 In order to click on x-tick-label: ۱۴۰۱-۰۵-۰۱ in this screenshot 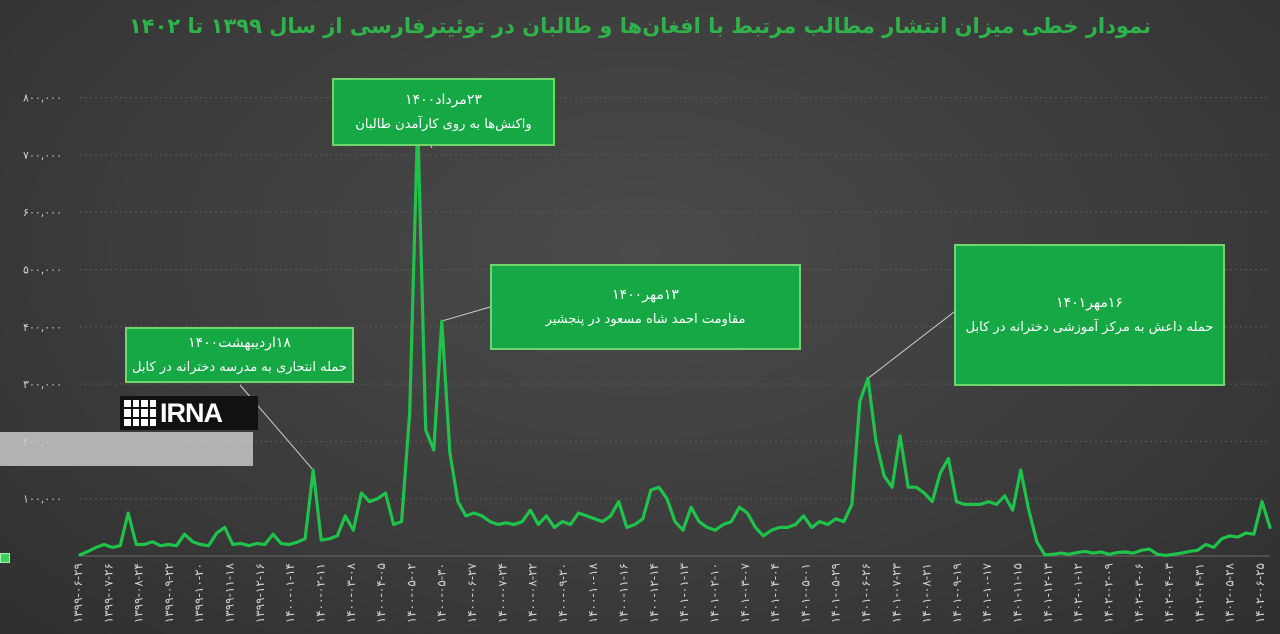, I will do `click(805, 593)`.